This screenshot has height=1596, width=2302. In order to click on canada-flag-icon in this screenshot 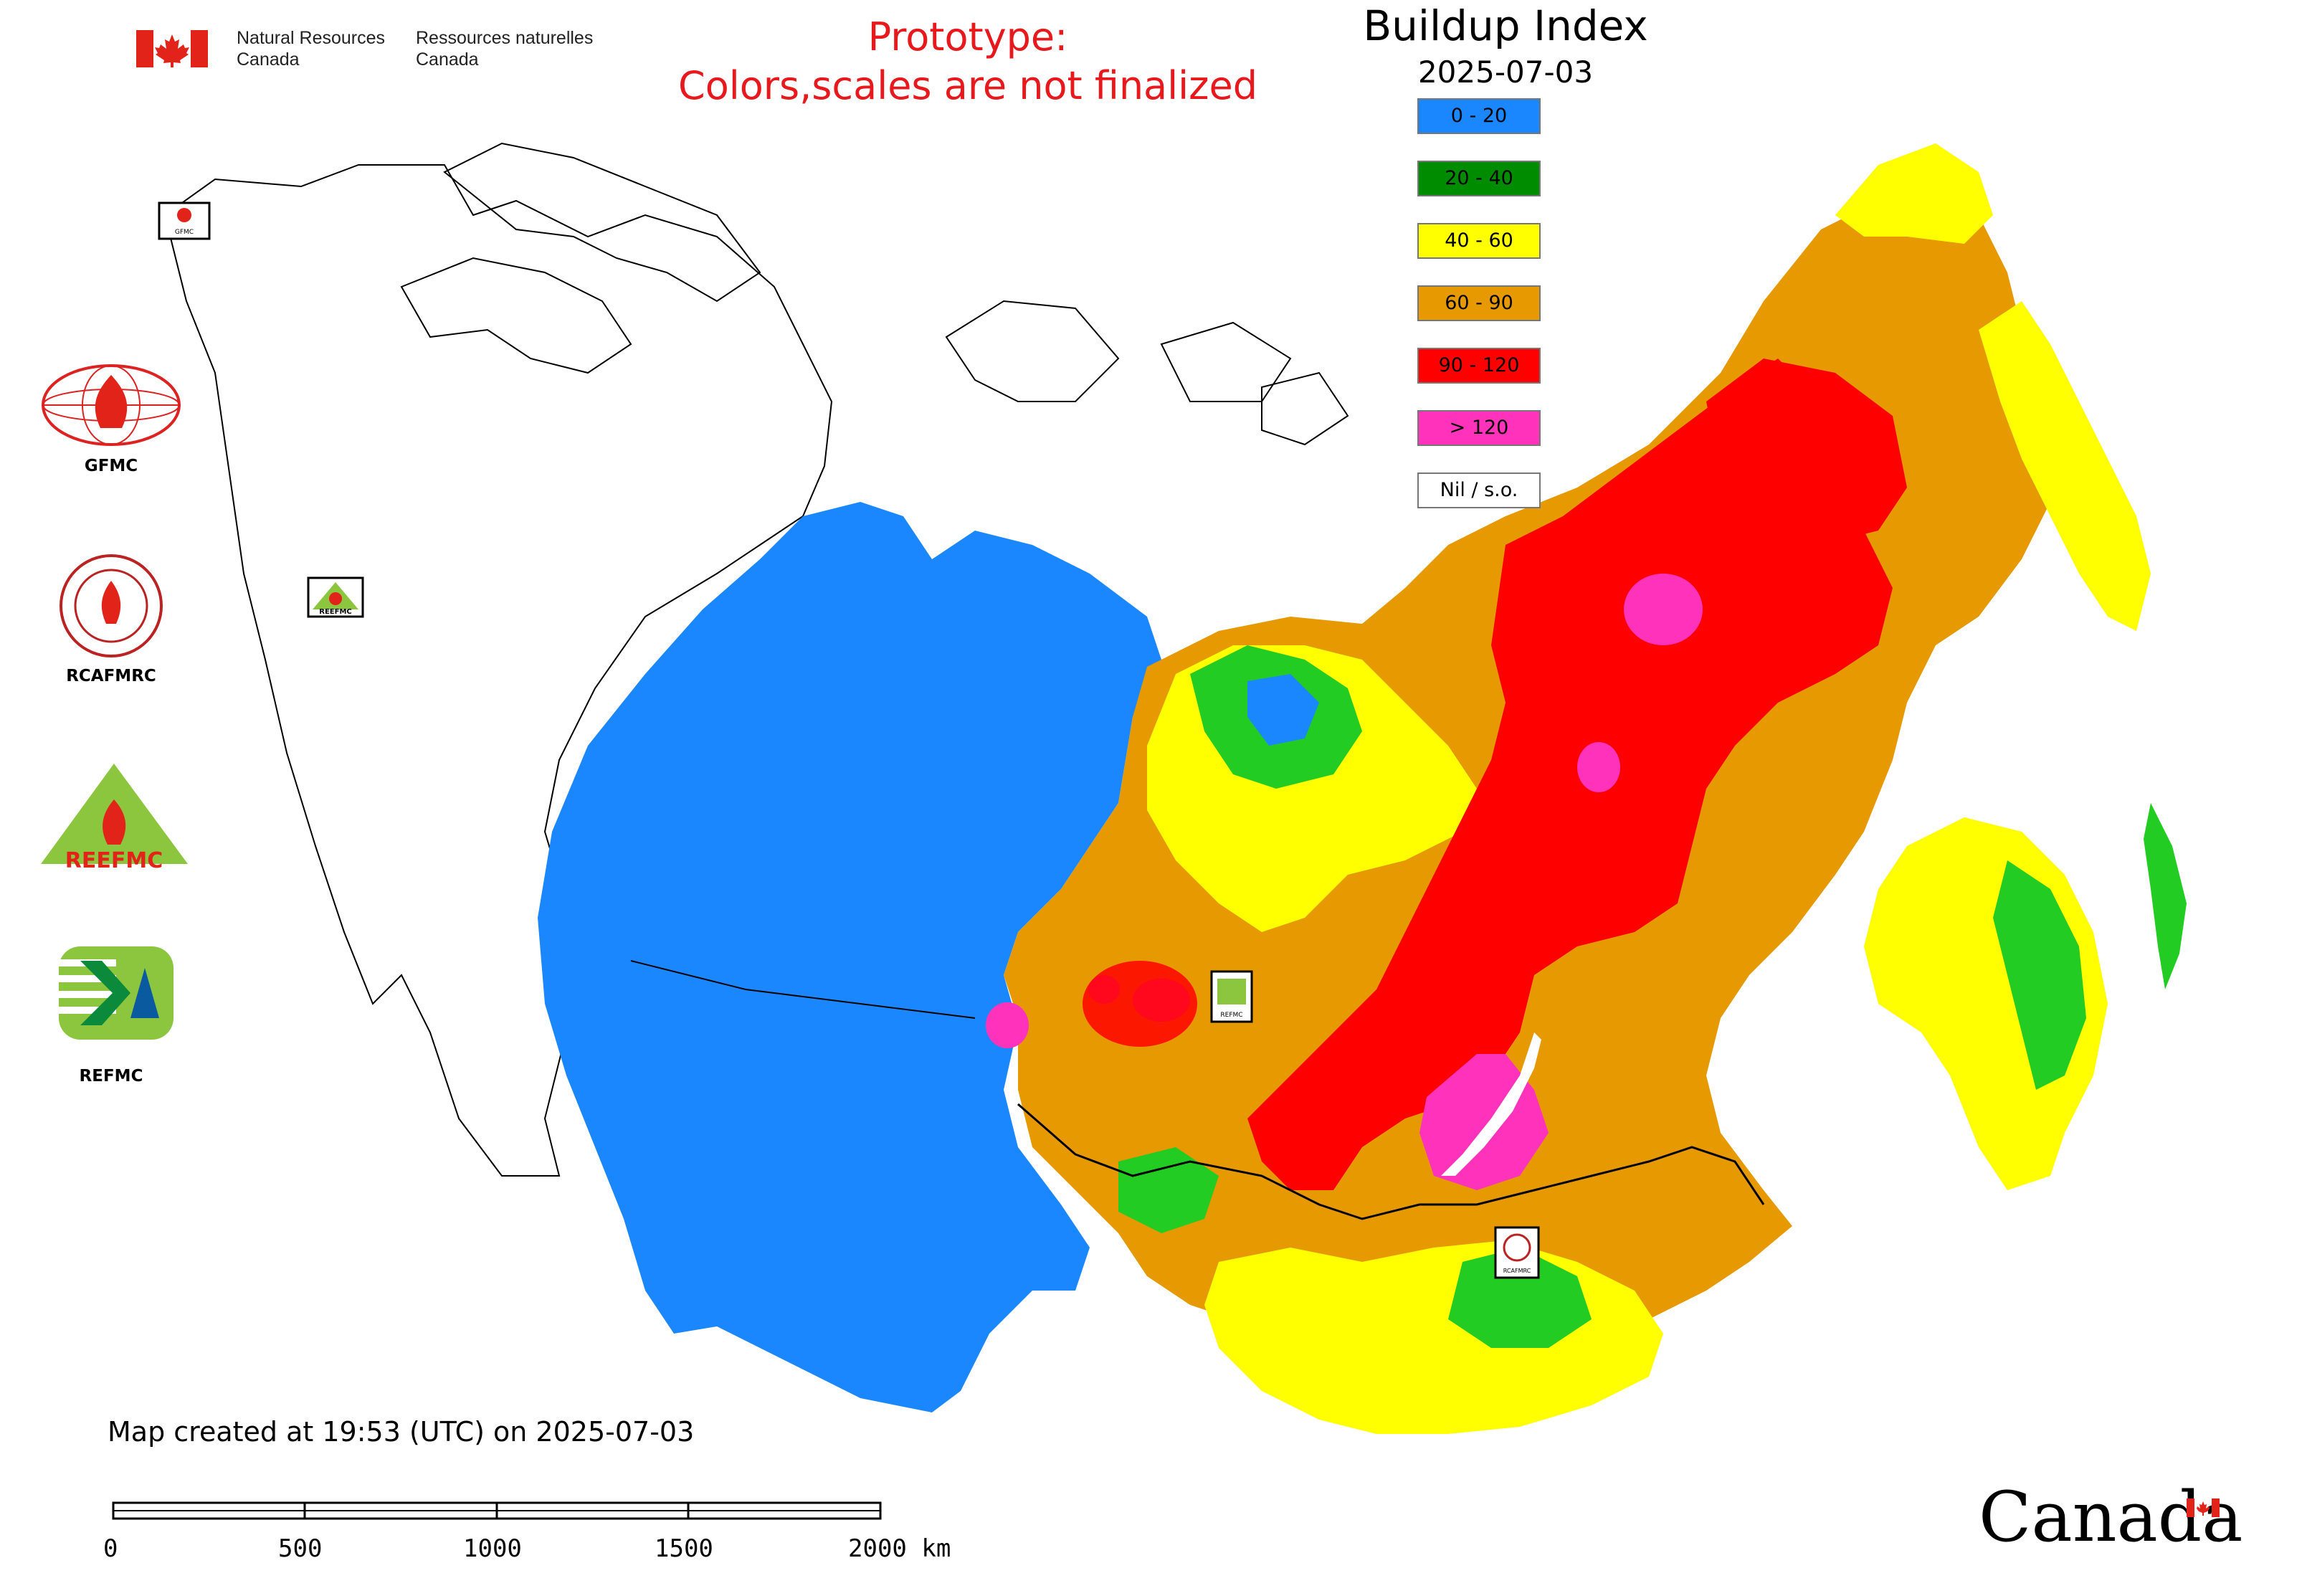, I will do `click(172, 48)`.